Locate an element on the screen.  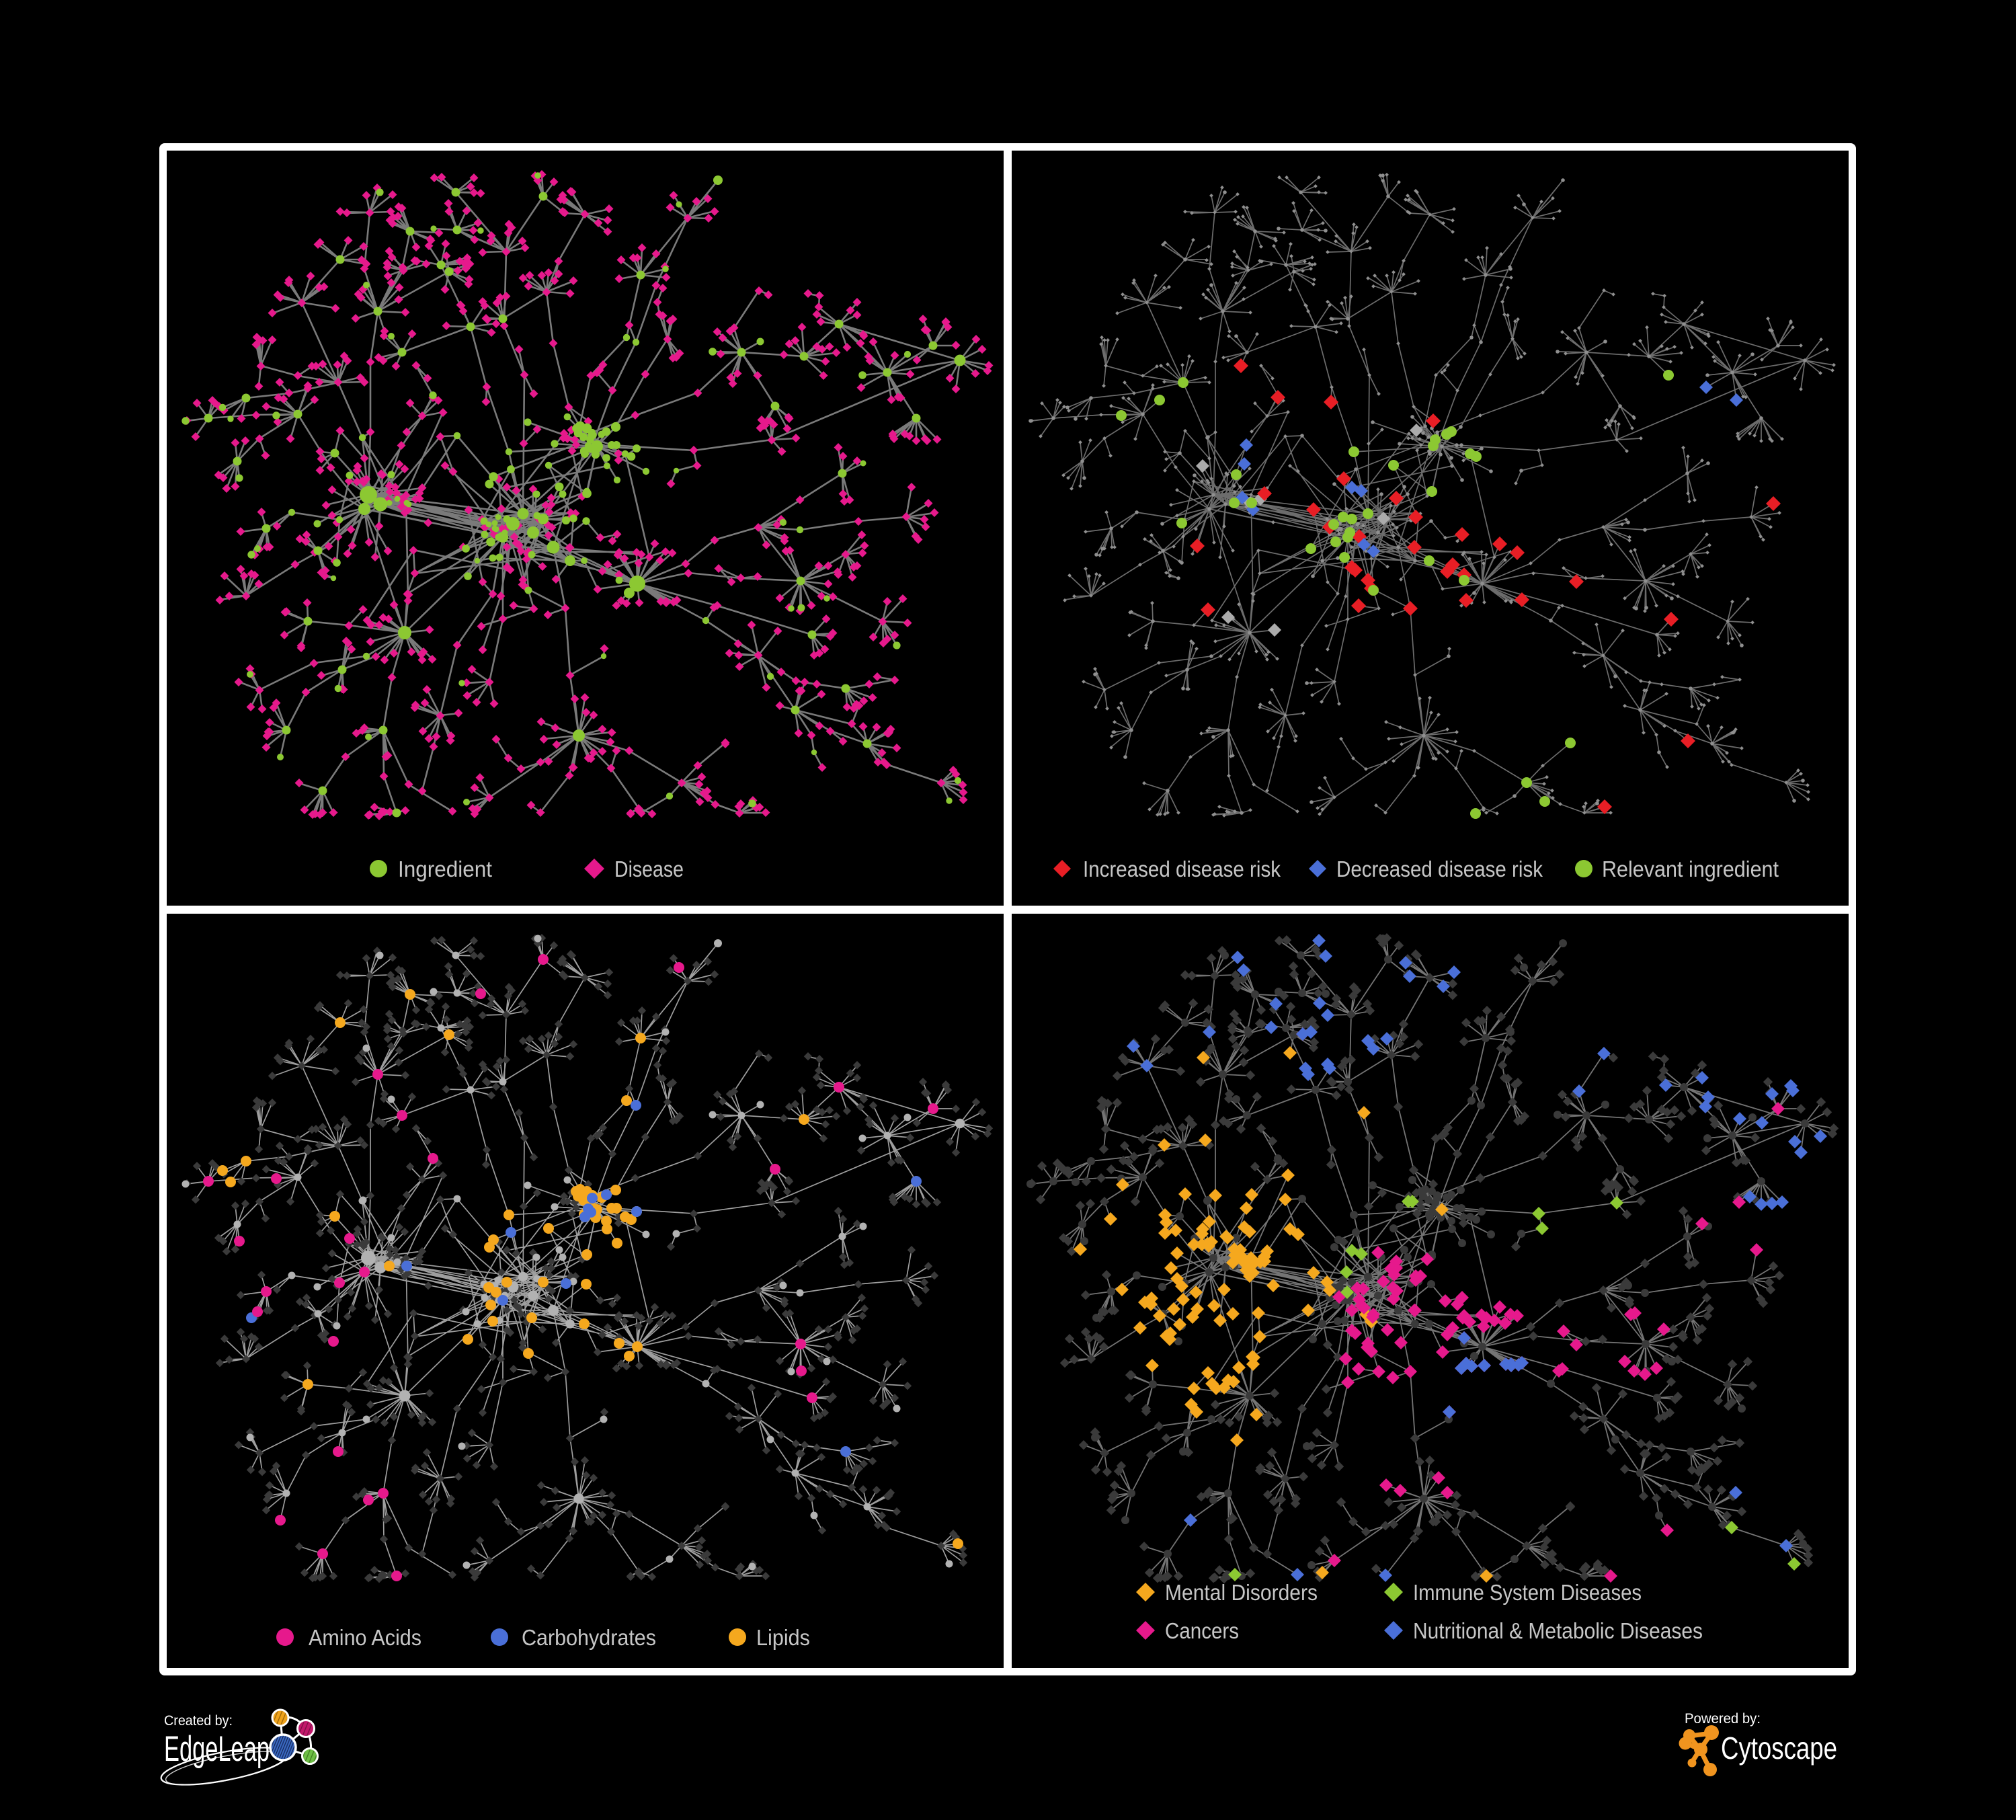
svg-text:Nutritional & Metabolic Diseas: Nutritional & Metabolic Diseases is located at coordinates (1558, 1630).